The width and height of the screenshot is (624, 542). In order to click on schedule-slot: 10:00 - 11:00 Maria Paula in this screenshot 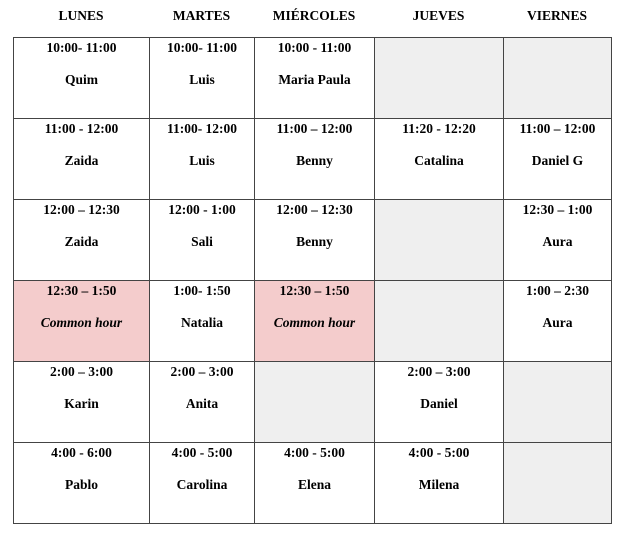, I will do `click(314, 78)`.